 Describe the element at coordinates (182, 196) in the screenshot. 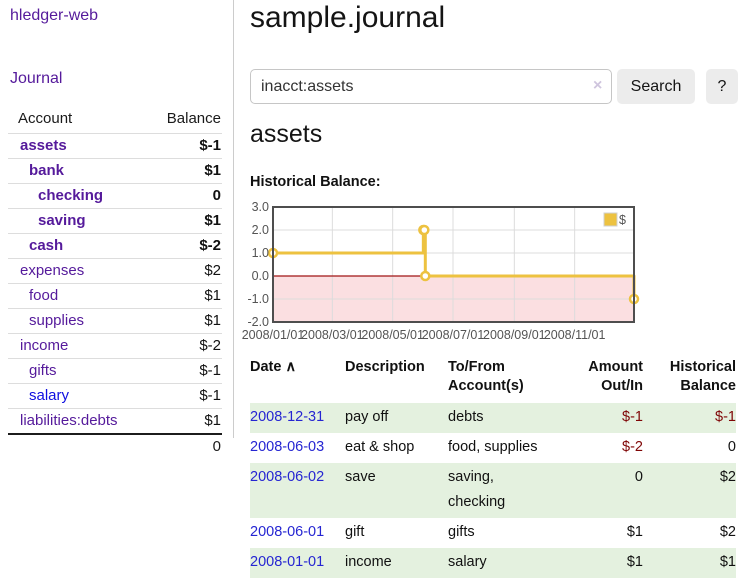

I see `account-balance: 0` at that location.